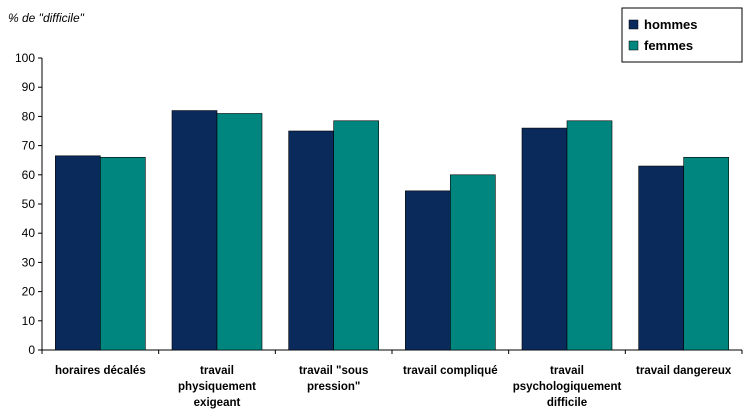 The image size is (749, 417). I want to click on legend-label: hommes, so click(670, 24).